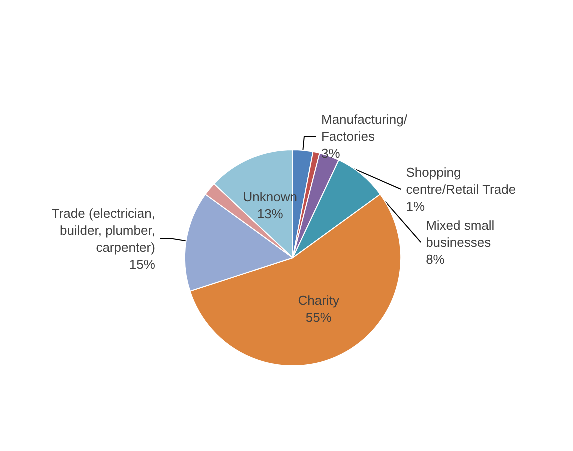 This screenshot has width=573, height=451. What do you see at coordinates (104, 230) in the screenshot?
I see `slice-label: Trade (electrician, builder, plumber, carpenter)` at bounding box center [104, 230].